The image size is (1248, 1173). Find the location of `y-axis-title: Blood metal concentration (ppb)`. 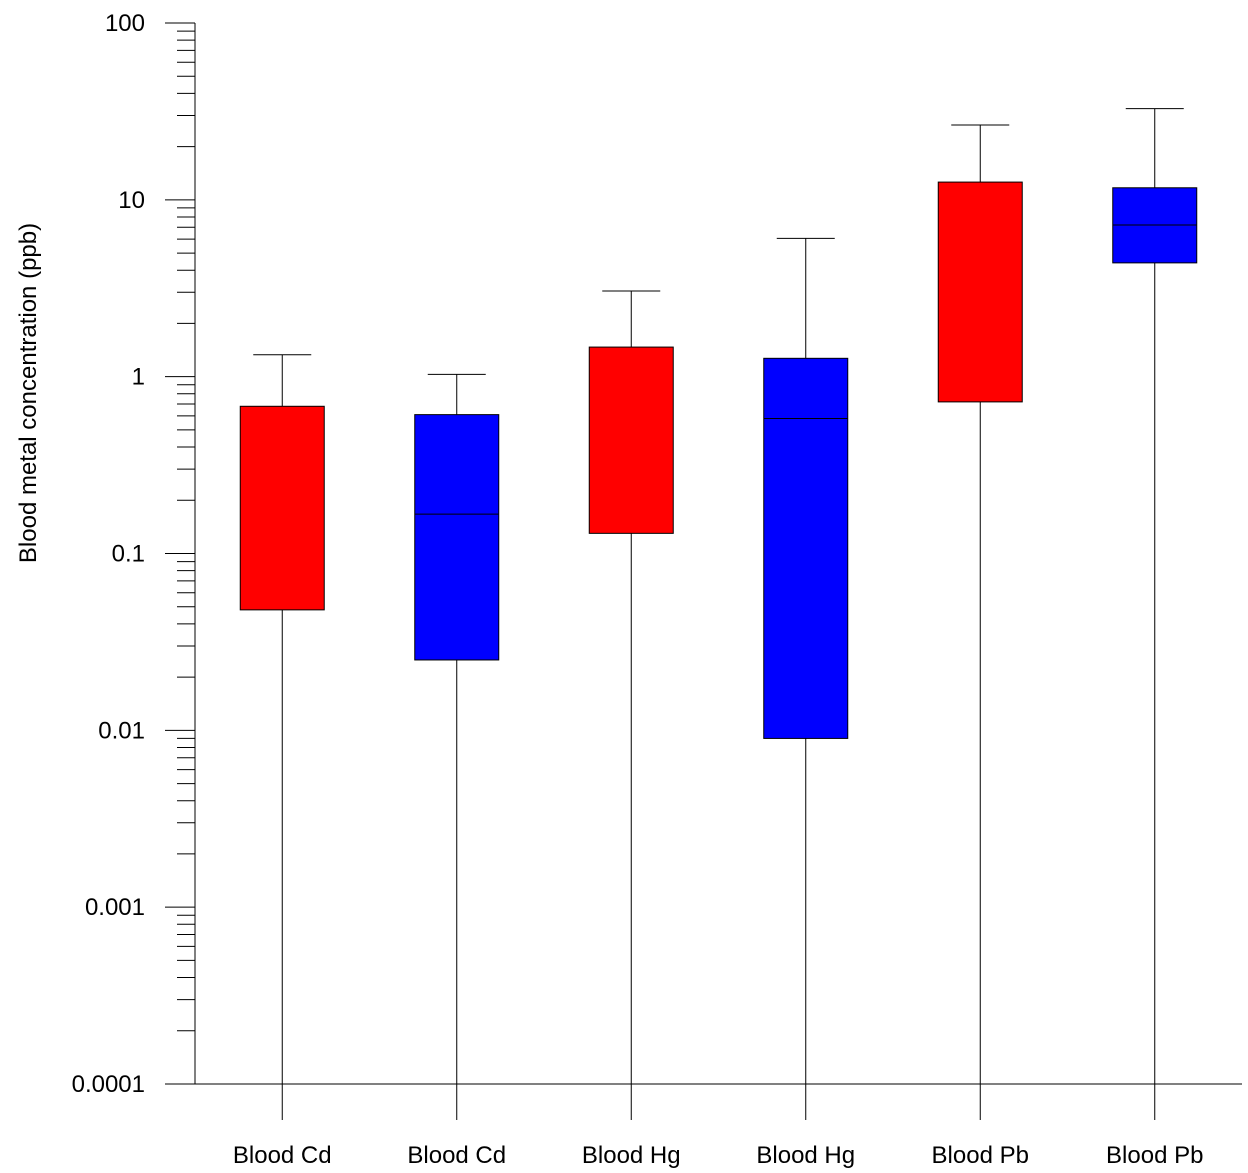

y-axis-title: Blood metal concentration (ppb) is located at coordinates (28, 393).